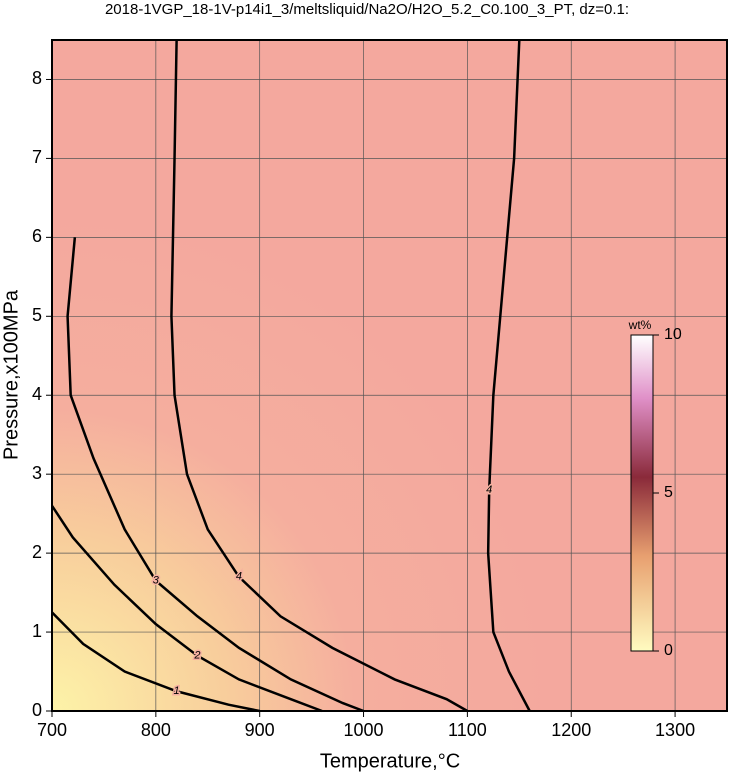 This screenshot has width=734, height=781. Describe the element at coordinates (673, 334) in the screenshot. I see `colorbar-tick-label: 10` at that location.